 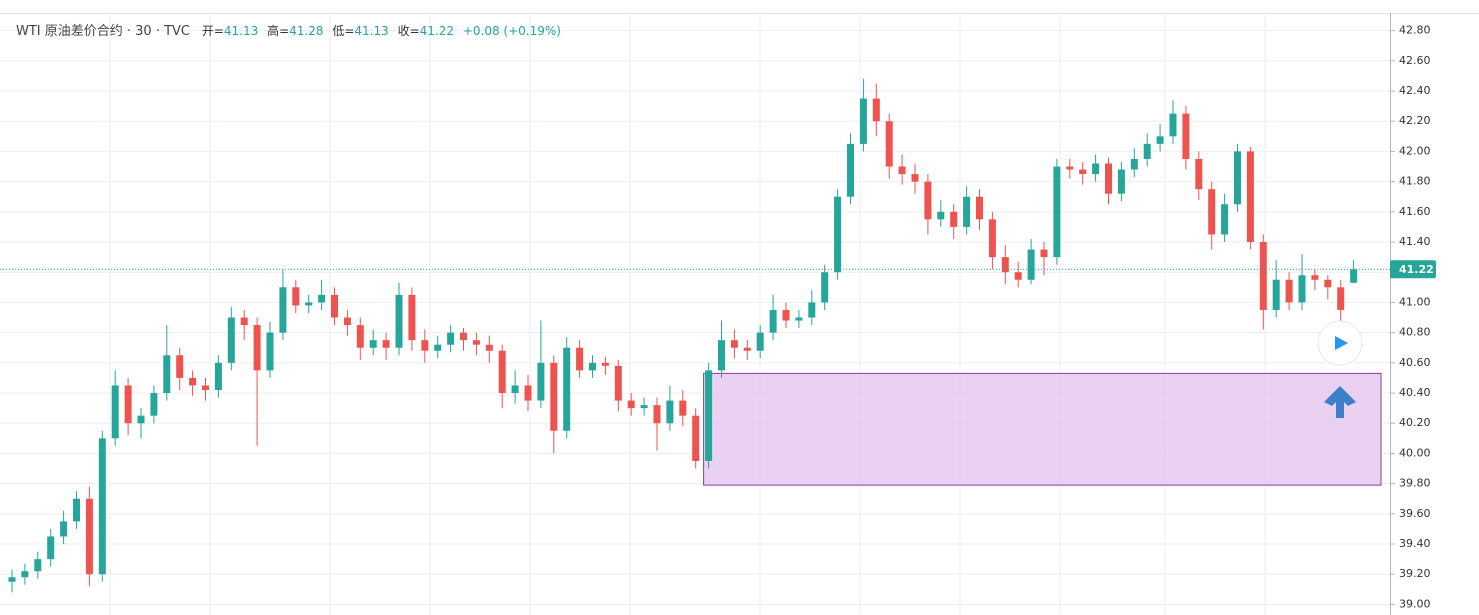 I want to click on up-arrow-icon, so click(x=1340, y=402).